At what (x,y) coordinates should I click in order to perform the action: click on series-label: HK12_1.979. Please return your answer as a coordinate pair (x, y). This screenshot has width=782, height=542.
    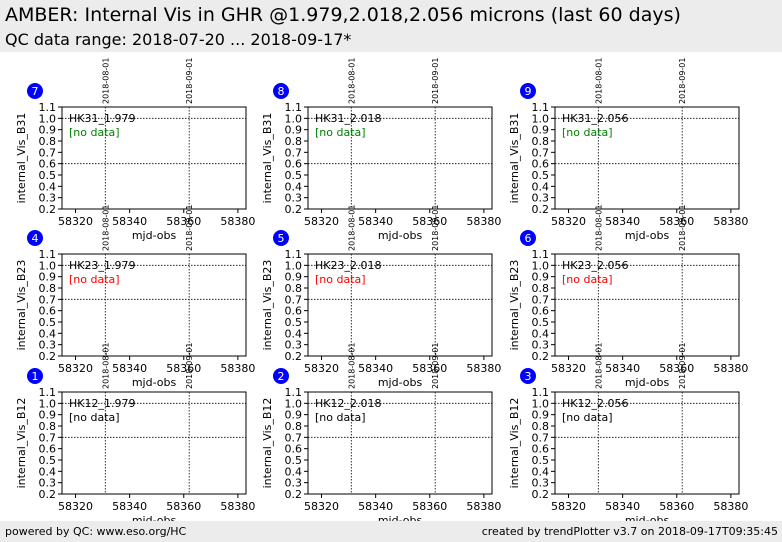
    Looking at the image, I should click on (102, 403).